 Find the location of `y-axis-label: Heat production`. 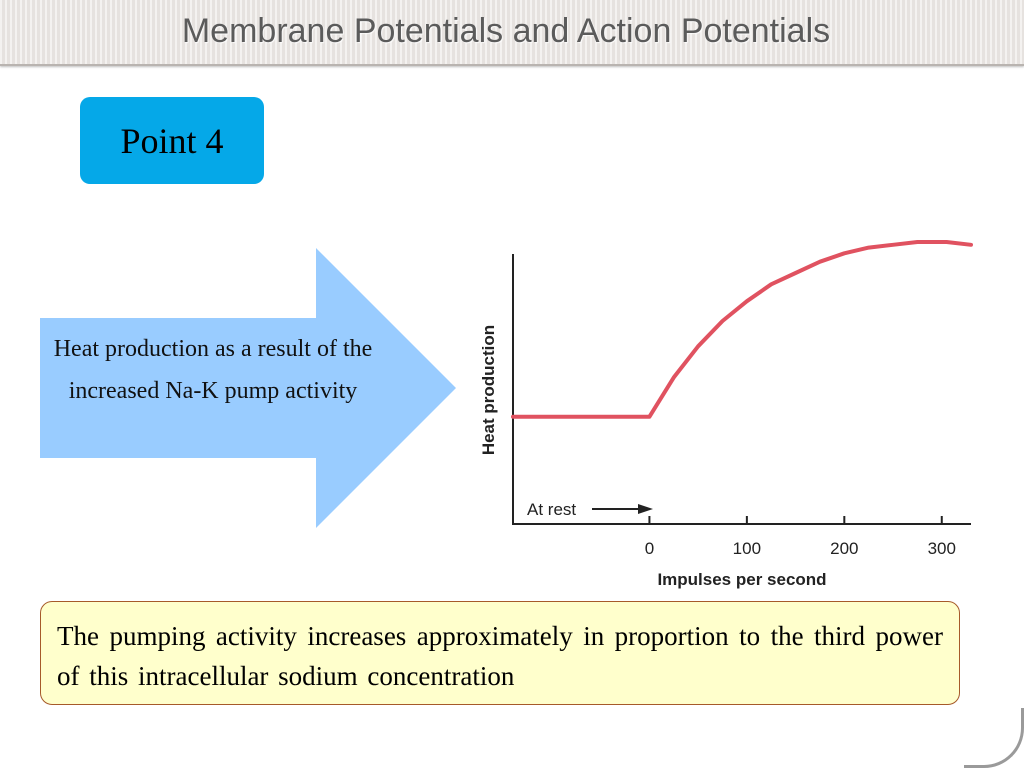

y-axis-label: Heat production is located at coordinates (488, 390).